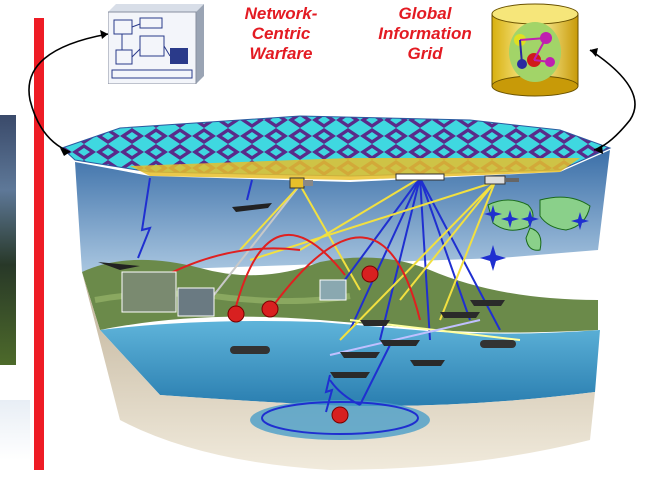  Describe the element at coordinates (68, 93) in the screenshot. I see `connector-arrow-left` at that location.